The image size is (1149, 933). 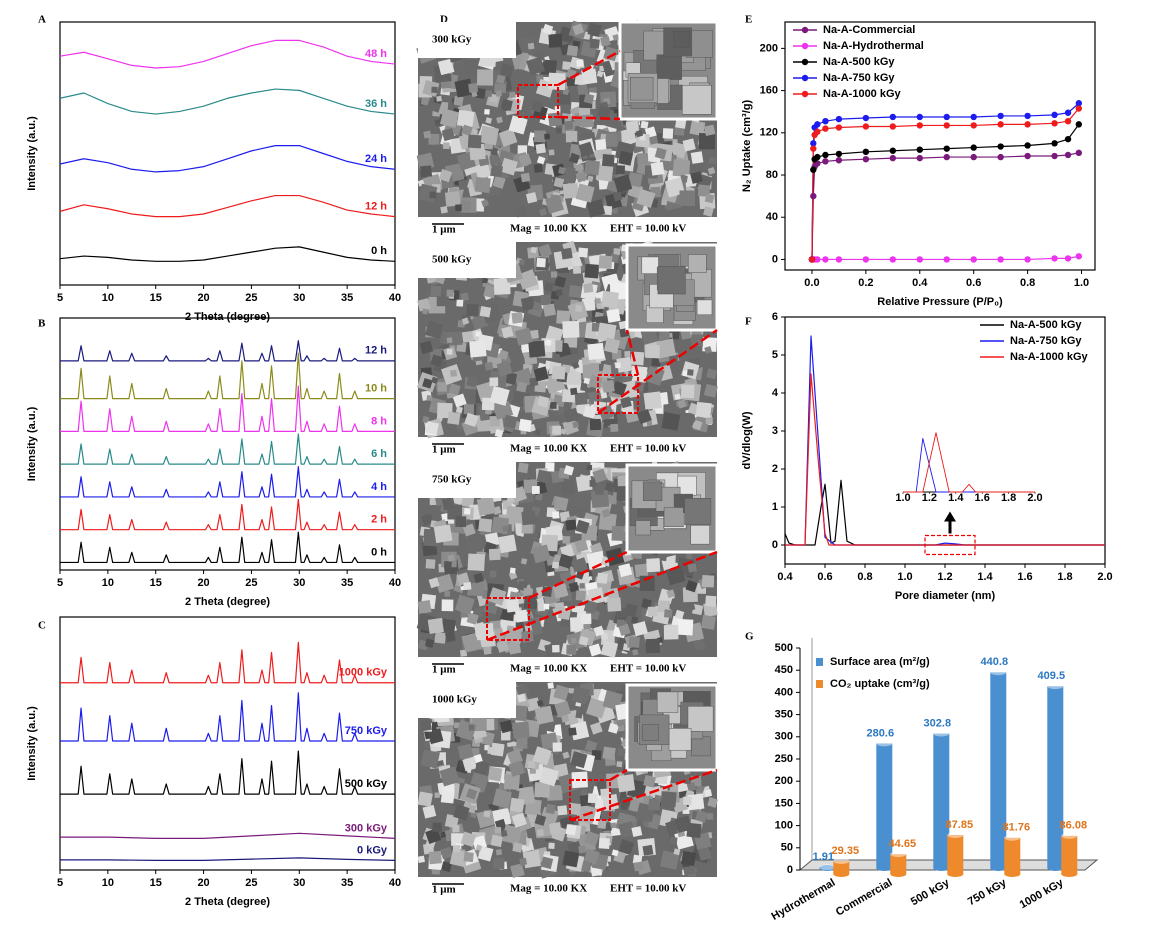 I want to click on legend-label: Na-A-500 kGy, so click(x=859, y=62).